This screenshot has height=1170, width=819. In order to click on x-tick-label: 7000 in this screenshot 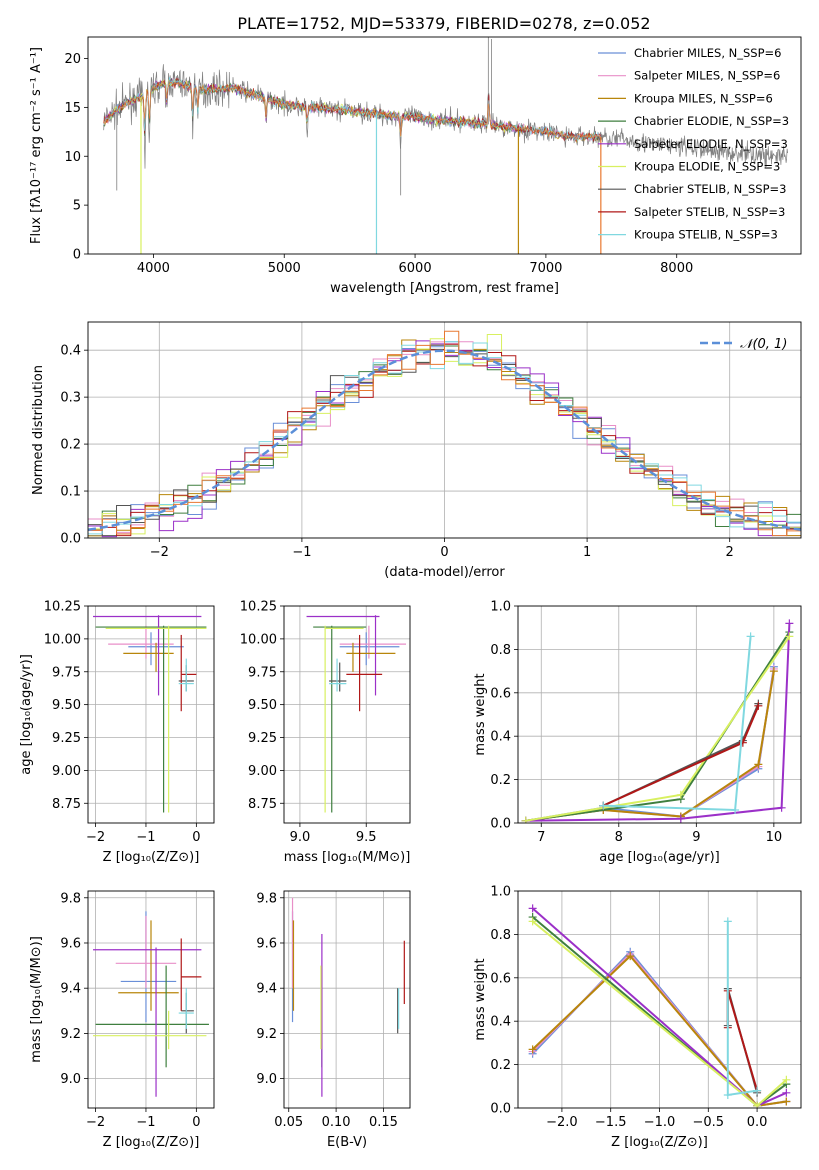, I will do `click(545, 268)`.